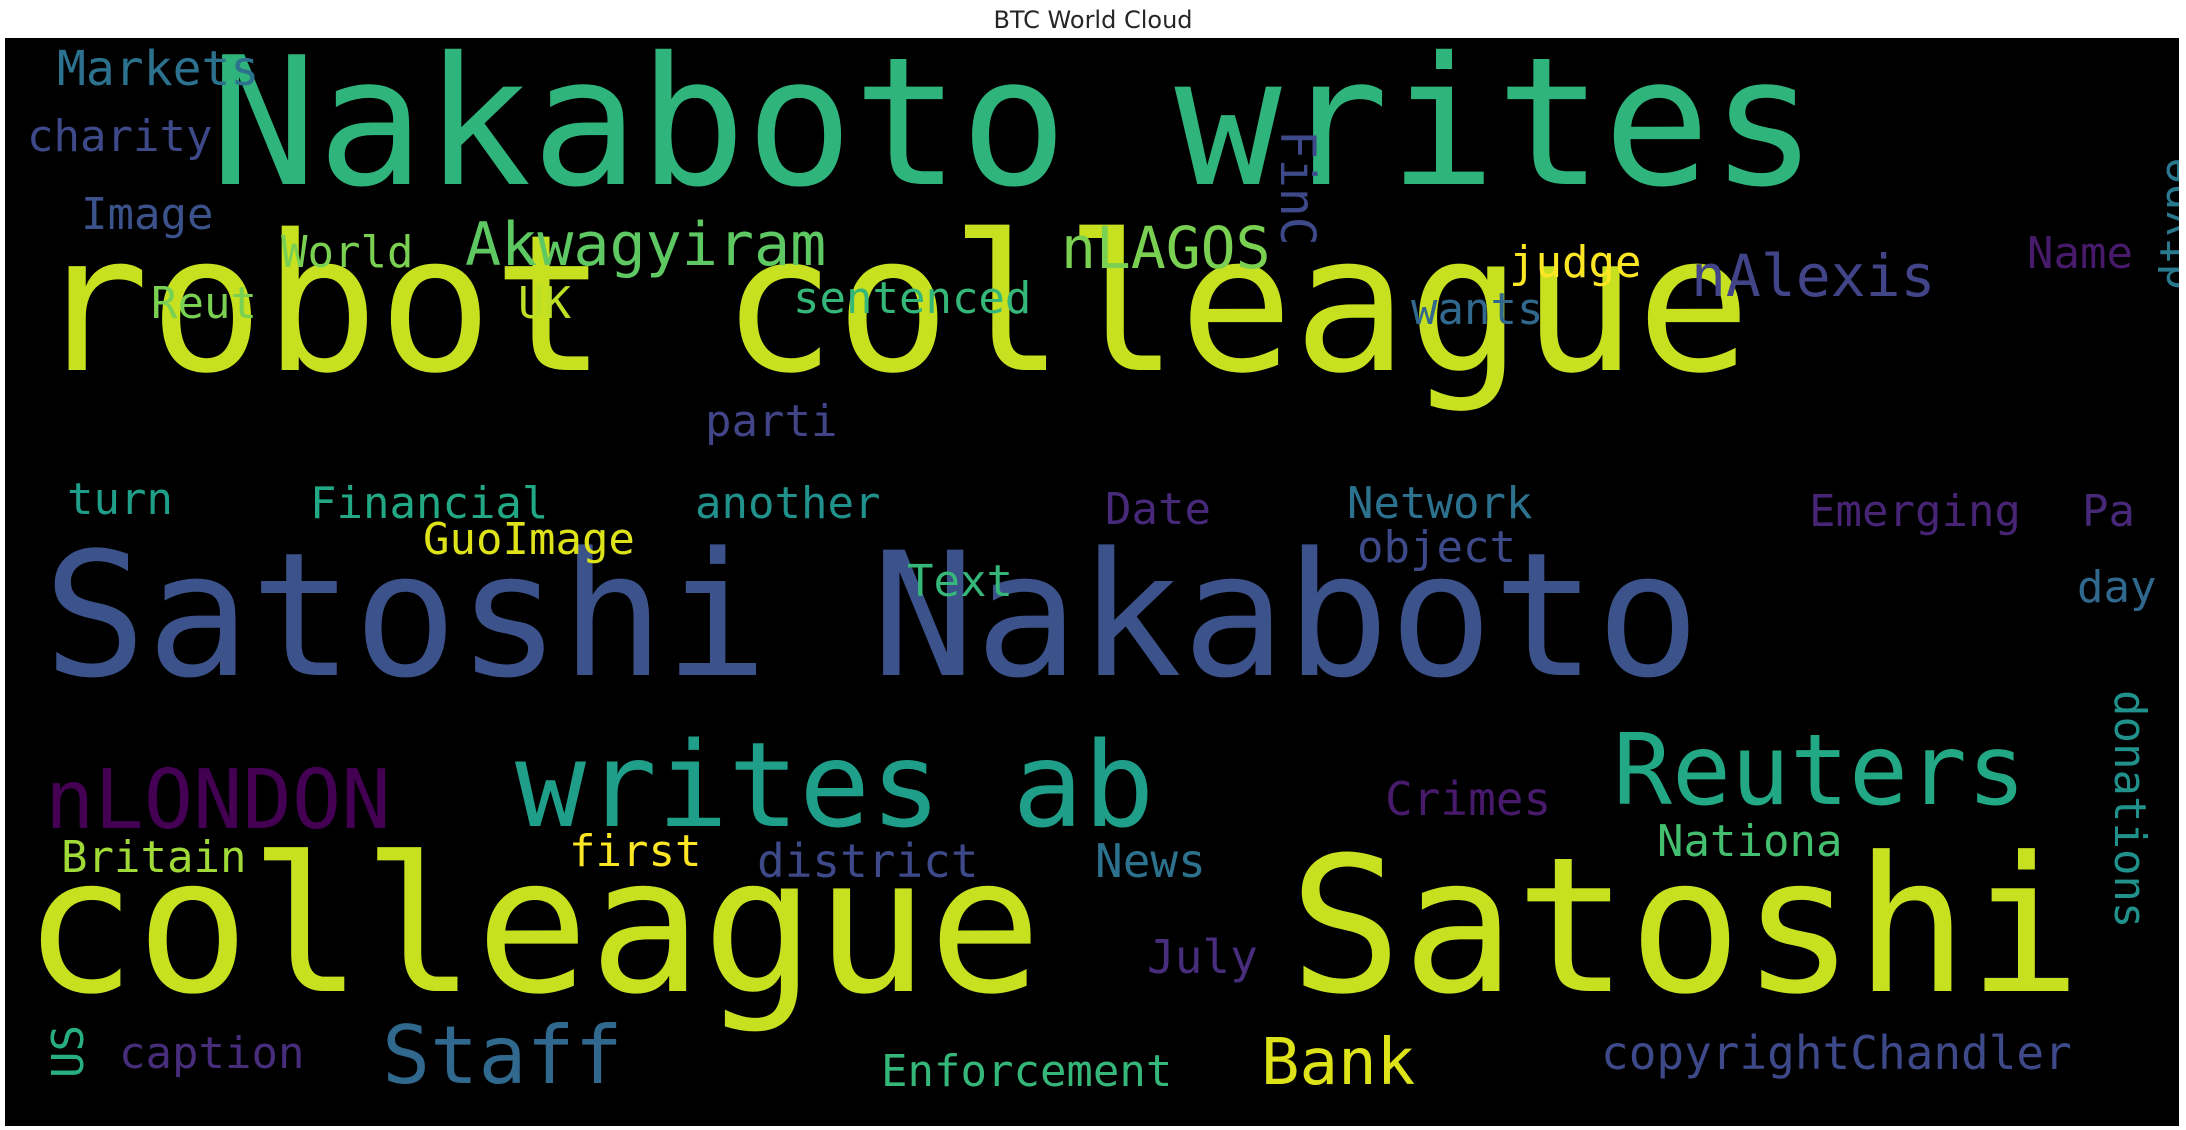 This screenshot has width=2186, height=1130. Describe the element at coordinates (1477, 309) in the screenshot. I see `word-wants: wants` at that location.